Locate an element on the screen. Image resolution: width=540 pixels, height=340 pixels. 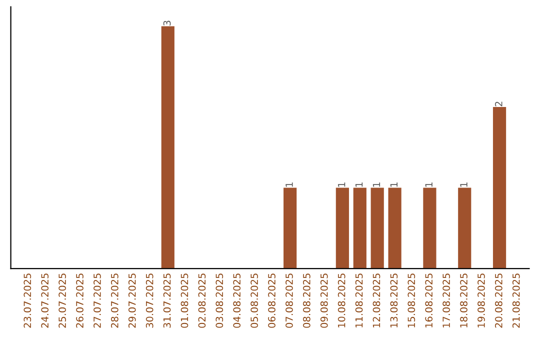
x-tick-label: 13.08.2025 is located at coordinates (394, 301).